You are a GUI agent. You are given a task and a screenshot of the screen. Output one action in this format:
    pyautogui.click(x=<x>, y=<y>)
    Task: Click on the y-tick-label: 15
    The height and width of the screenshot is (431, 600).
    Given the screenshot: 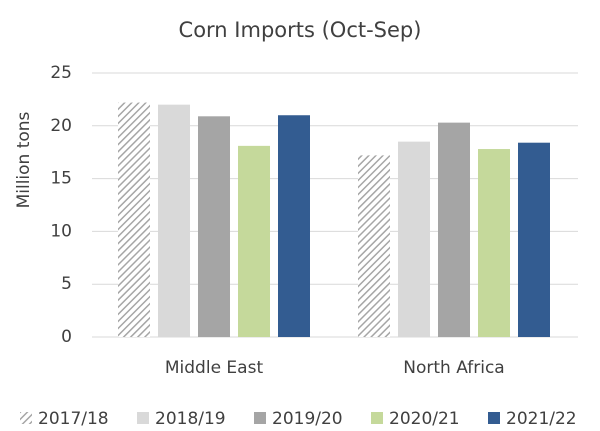 What is the action you would take?
    pyautogui.click(x=61, y=179)
    